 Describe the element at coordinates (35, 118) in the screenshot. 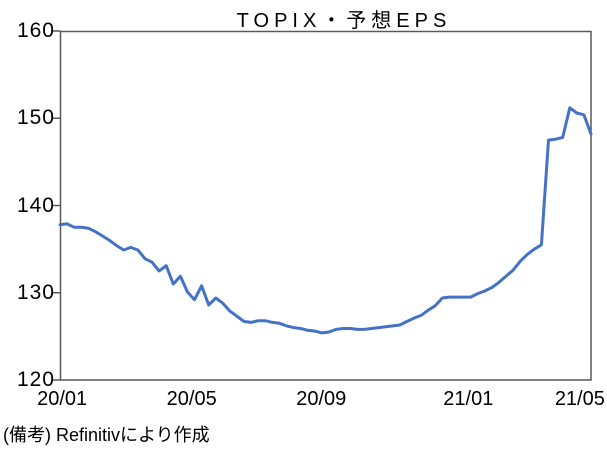

I see `y-axis-label: 150` at that location.